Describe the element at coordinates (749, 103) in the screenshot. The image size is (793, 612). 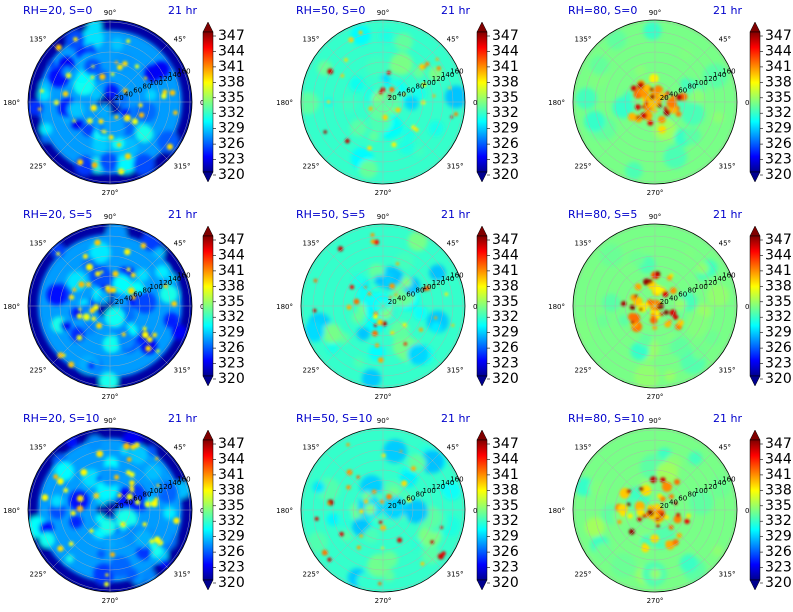
I see `angle-tick-label: 0°` at that location.